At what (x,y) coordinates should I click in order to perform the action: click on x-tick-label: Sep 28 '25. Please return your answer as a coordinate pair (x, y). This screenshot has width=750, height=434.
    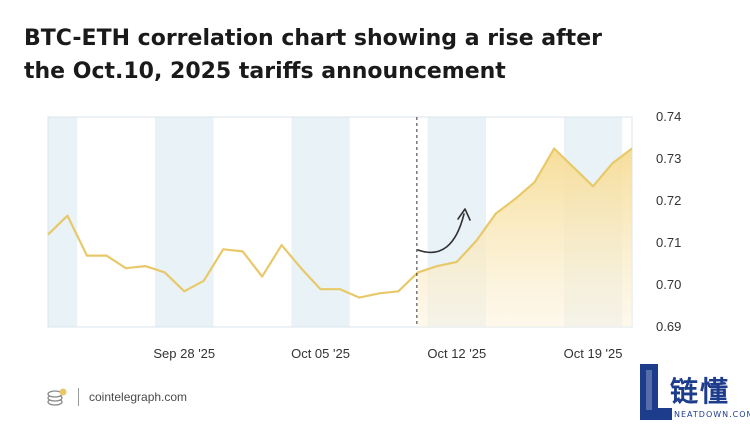
    Looking at the image, I should click on (184, 353).